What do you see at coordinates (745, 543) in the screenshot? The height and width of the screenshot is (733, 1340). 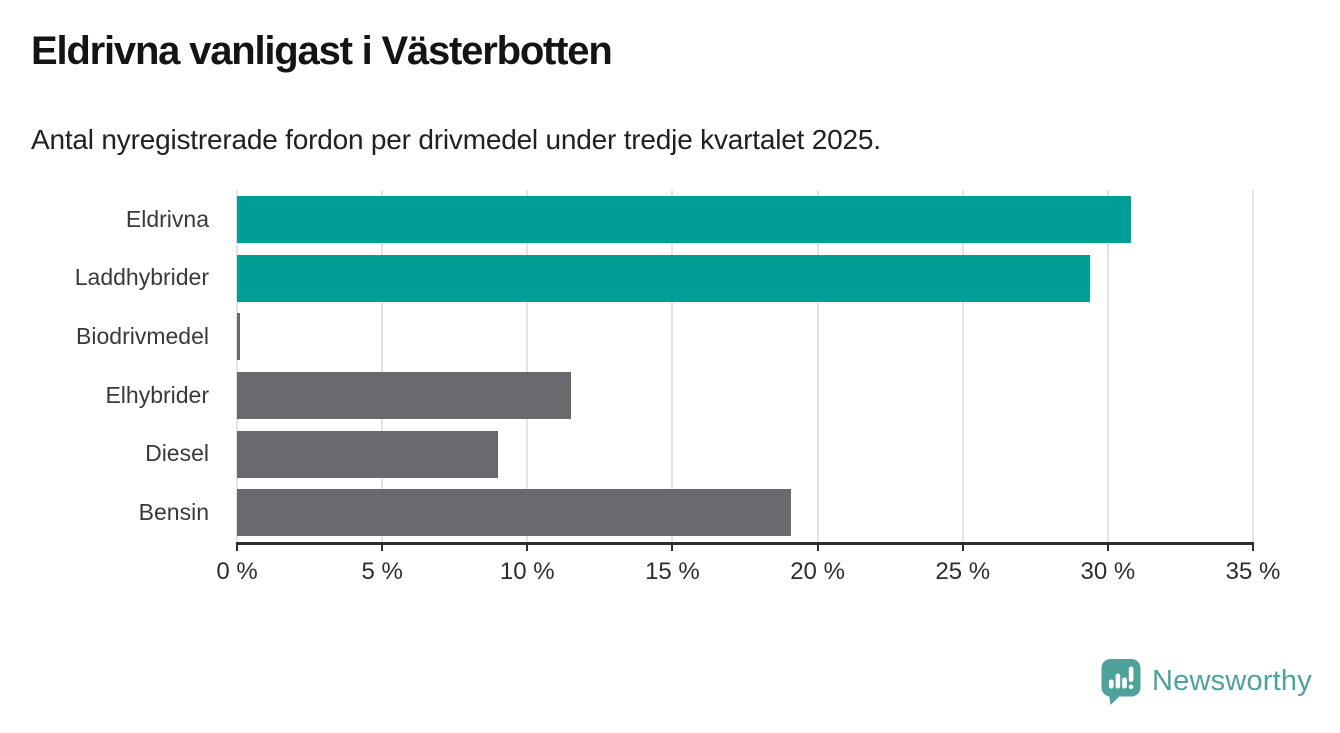 I see `x-axis-line` at bounding box center [745, 543].